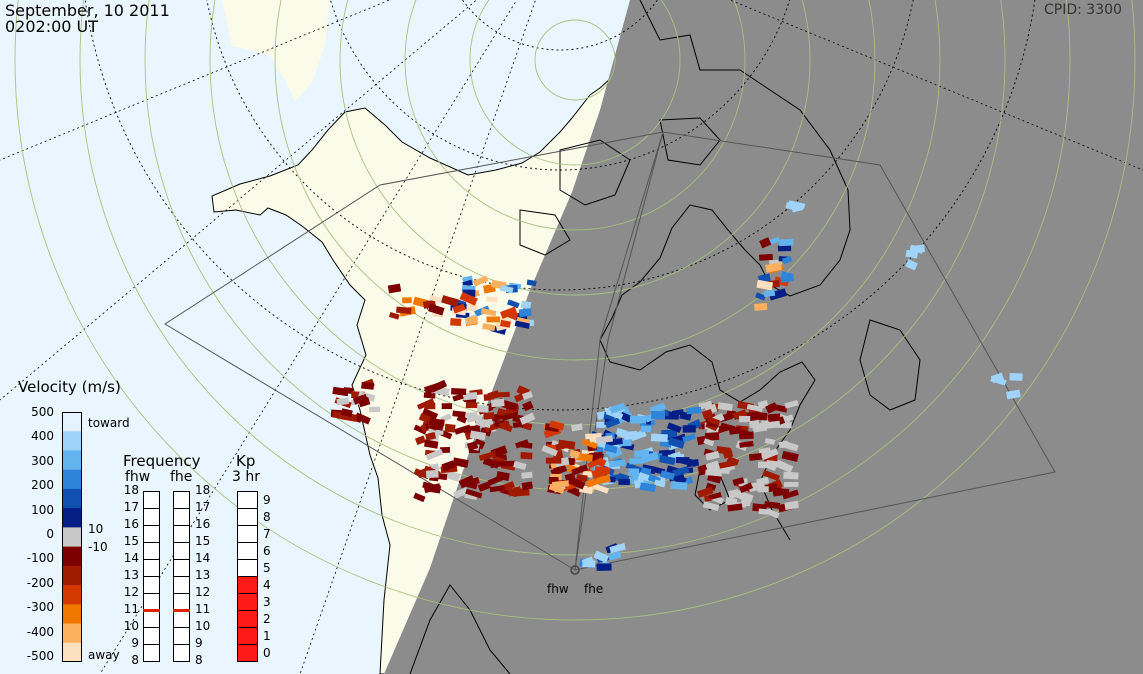 The height and width of the screenshot is (674, 1143). What do you see at coordinates (267, 516) in the screenshot?
I see `kp-tick: 8` at bounding box center [267, 516].